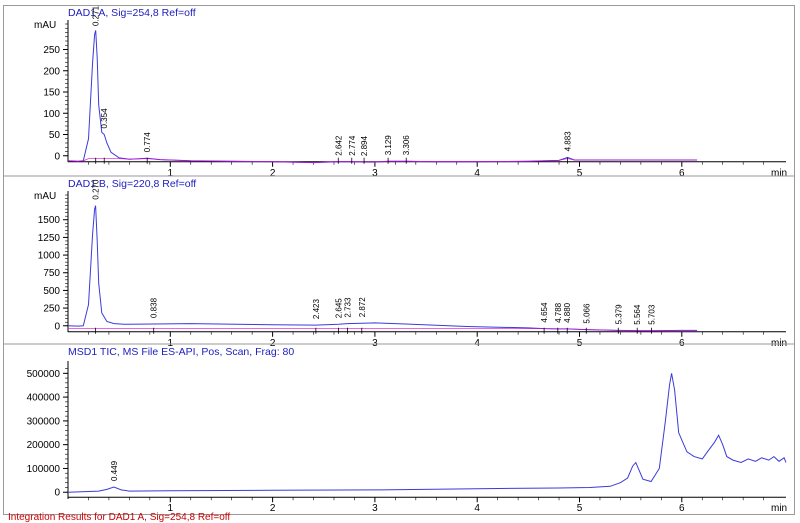 The width and height of the screenshot is (800, 523). I want to click on chart-title: DAD1 A, Sig=254,8 Ref=off, so click(132, 13).